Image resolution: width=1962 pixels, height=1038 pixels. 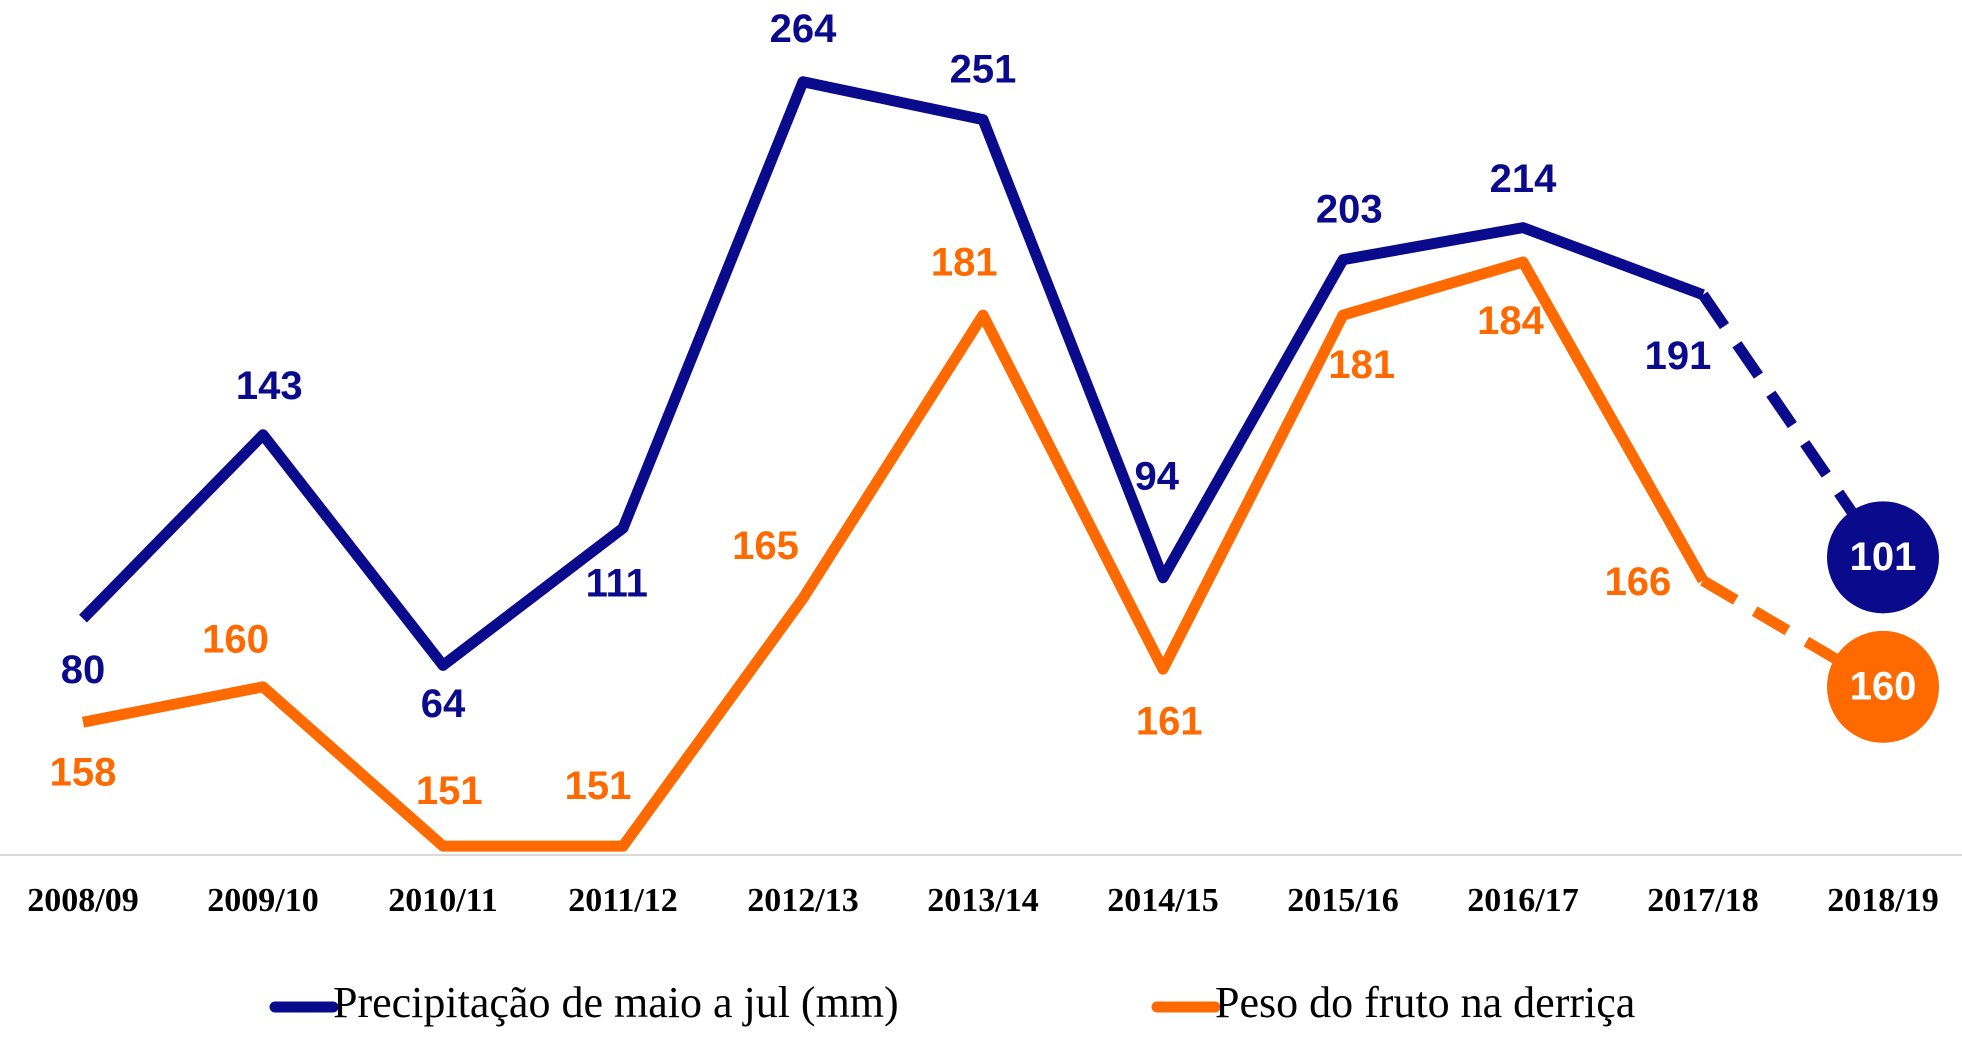 I want to click on series-line-dashed, so click(x=1793, y=633).